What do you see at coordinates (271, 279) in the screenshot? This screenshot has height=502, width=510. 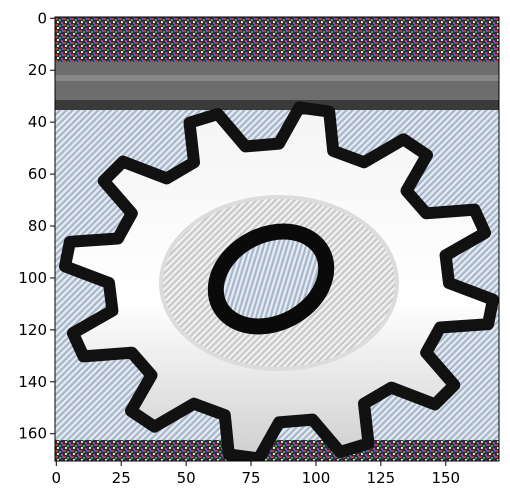 I see `gear-hole` at bounding box center [271, 279].